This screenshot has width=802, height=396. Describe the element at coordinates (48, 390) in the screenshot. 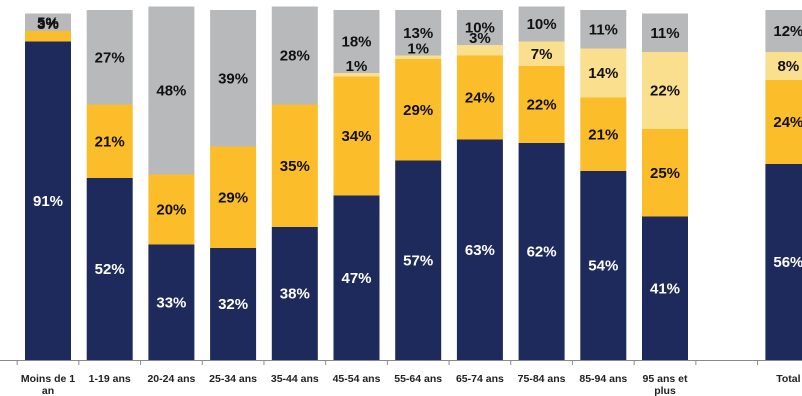

I see `category-label: an` at that location.